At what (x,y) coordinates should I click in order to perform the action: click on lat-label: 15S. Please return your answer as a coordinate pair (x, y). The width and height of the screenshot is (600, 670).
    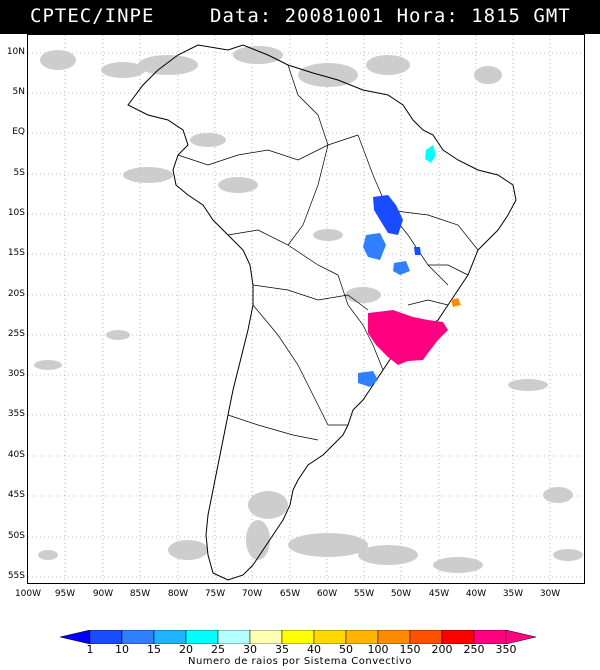
    Looking at the image, I should click on (16, 253).